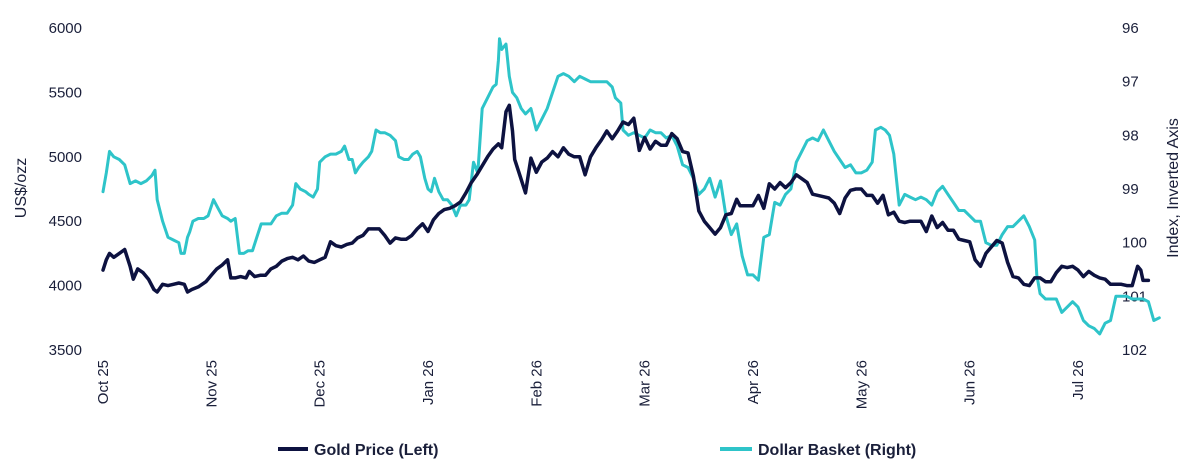 This screenshot has width=1200, height=473. What do you see at coordinates (103, 382) in the screenshot?
I see `x-tick-label: Oct 25` at bounding box center [103, 382].